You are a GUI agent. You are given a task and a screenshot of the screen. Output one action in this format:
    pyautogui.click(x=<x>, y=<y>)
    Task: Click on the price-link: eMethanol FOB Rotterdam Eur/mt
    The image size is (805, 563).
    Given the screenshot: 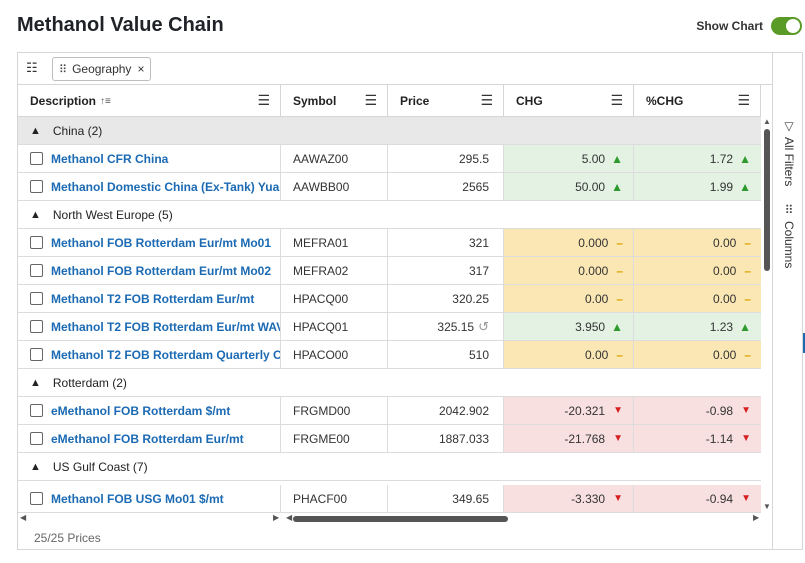 What is the action you would take?
    pyautogui.click(x=147, y=438)
    